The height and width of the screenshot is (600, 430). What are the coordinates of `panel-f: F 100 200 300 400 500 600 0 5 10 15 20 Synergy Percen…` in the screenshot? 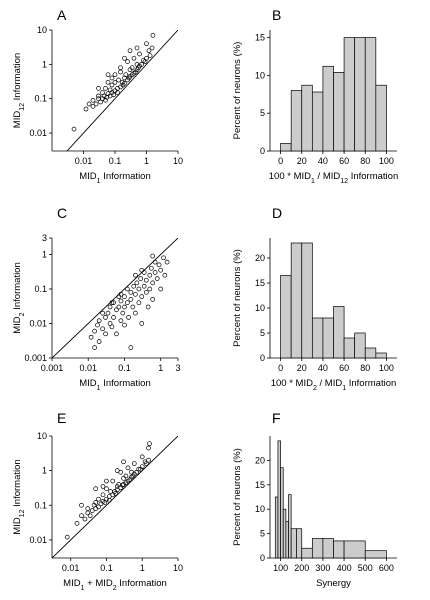 It's located at (314, 499).